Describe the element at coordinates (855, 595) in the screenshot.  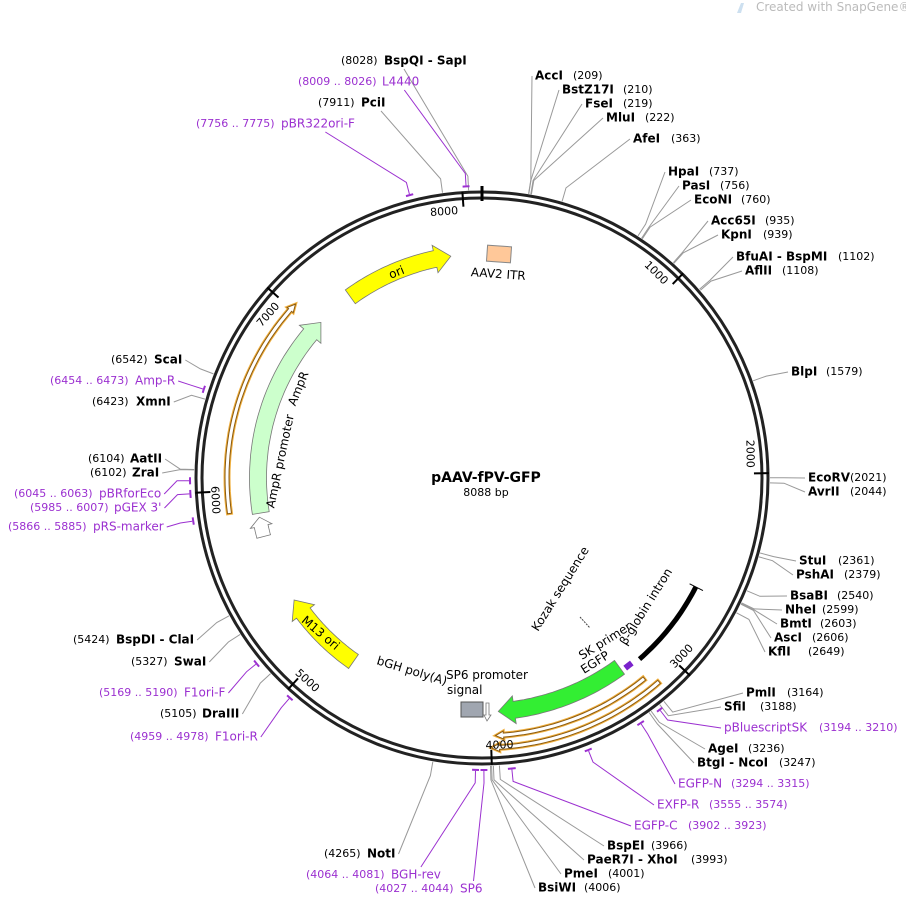
I see `enzyme-site: (2540)` at that location.